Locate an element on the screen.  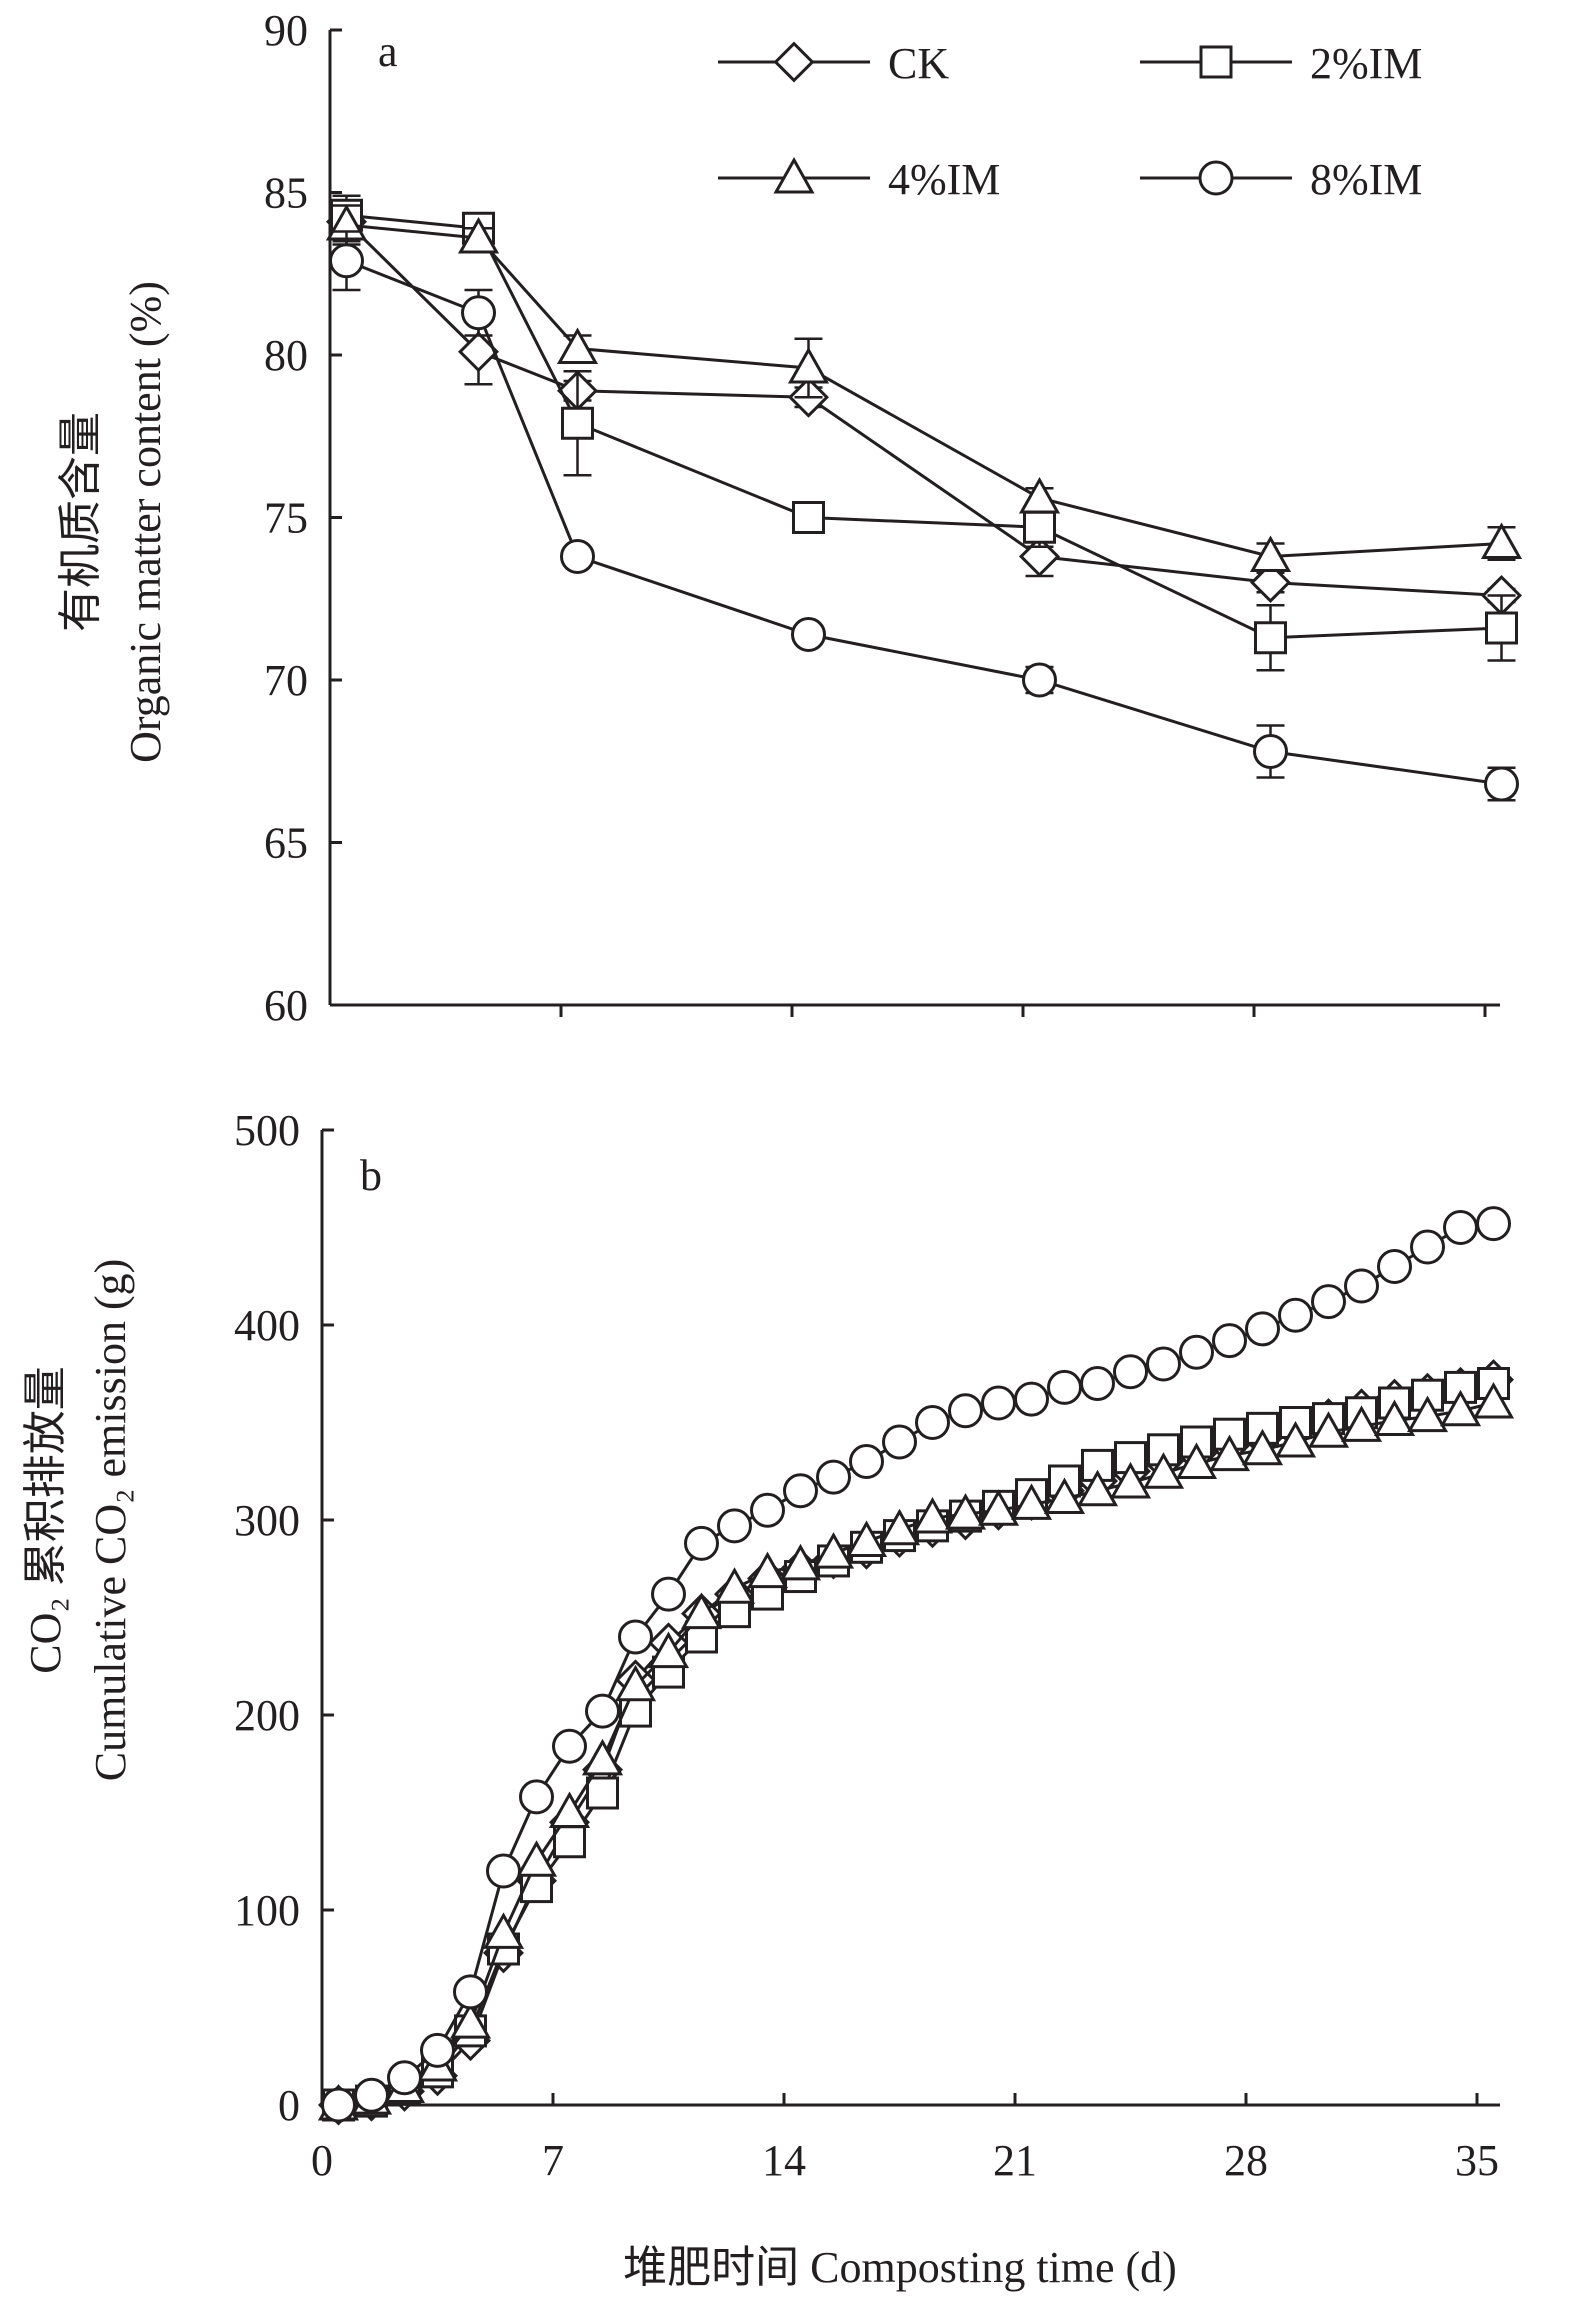
panel-a-y-tick-label: 90 is located at coordinates (286, 30).